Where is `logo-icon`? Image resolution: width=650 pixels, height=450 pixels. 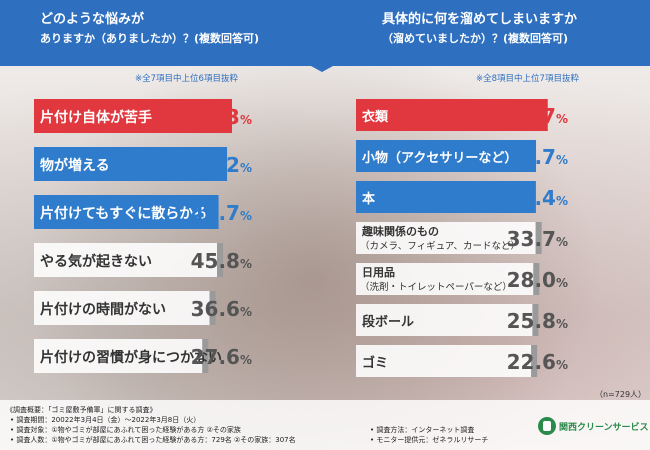
logo-icon is located at coordinates (547, 426).